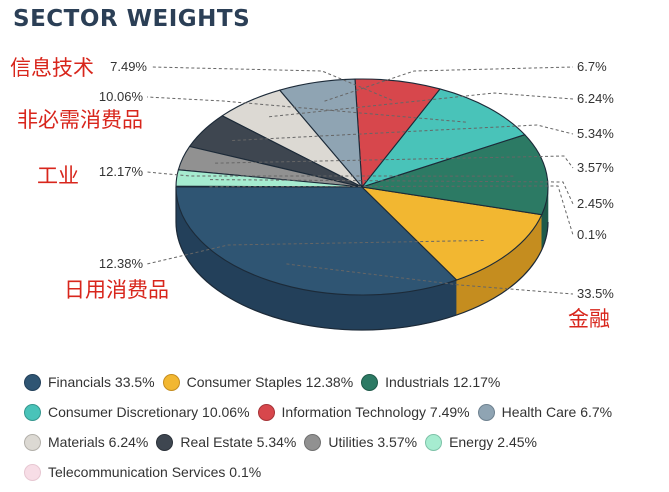  I want to click on legend-label: Financials 33.5%, so click(101, 382).